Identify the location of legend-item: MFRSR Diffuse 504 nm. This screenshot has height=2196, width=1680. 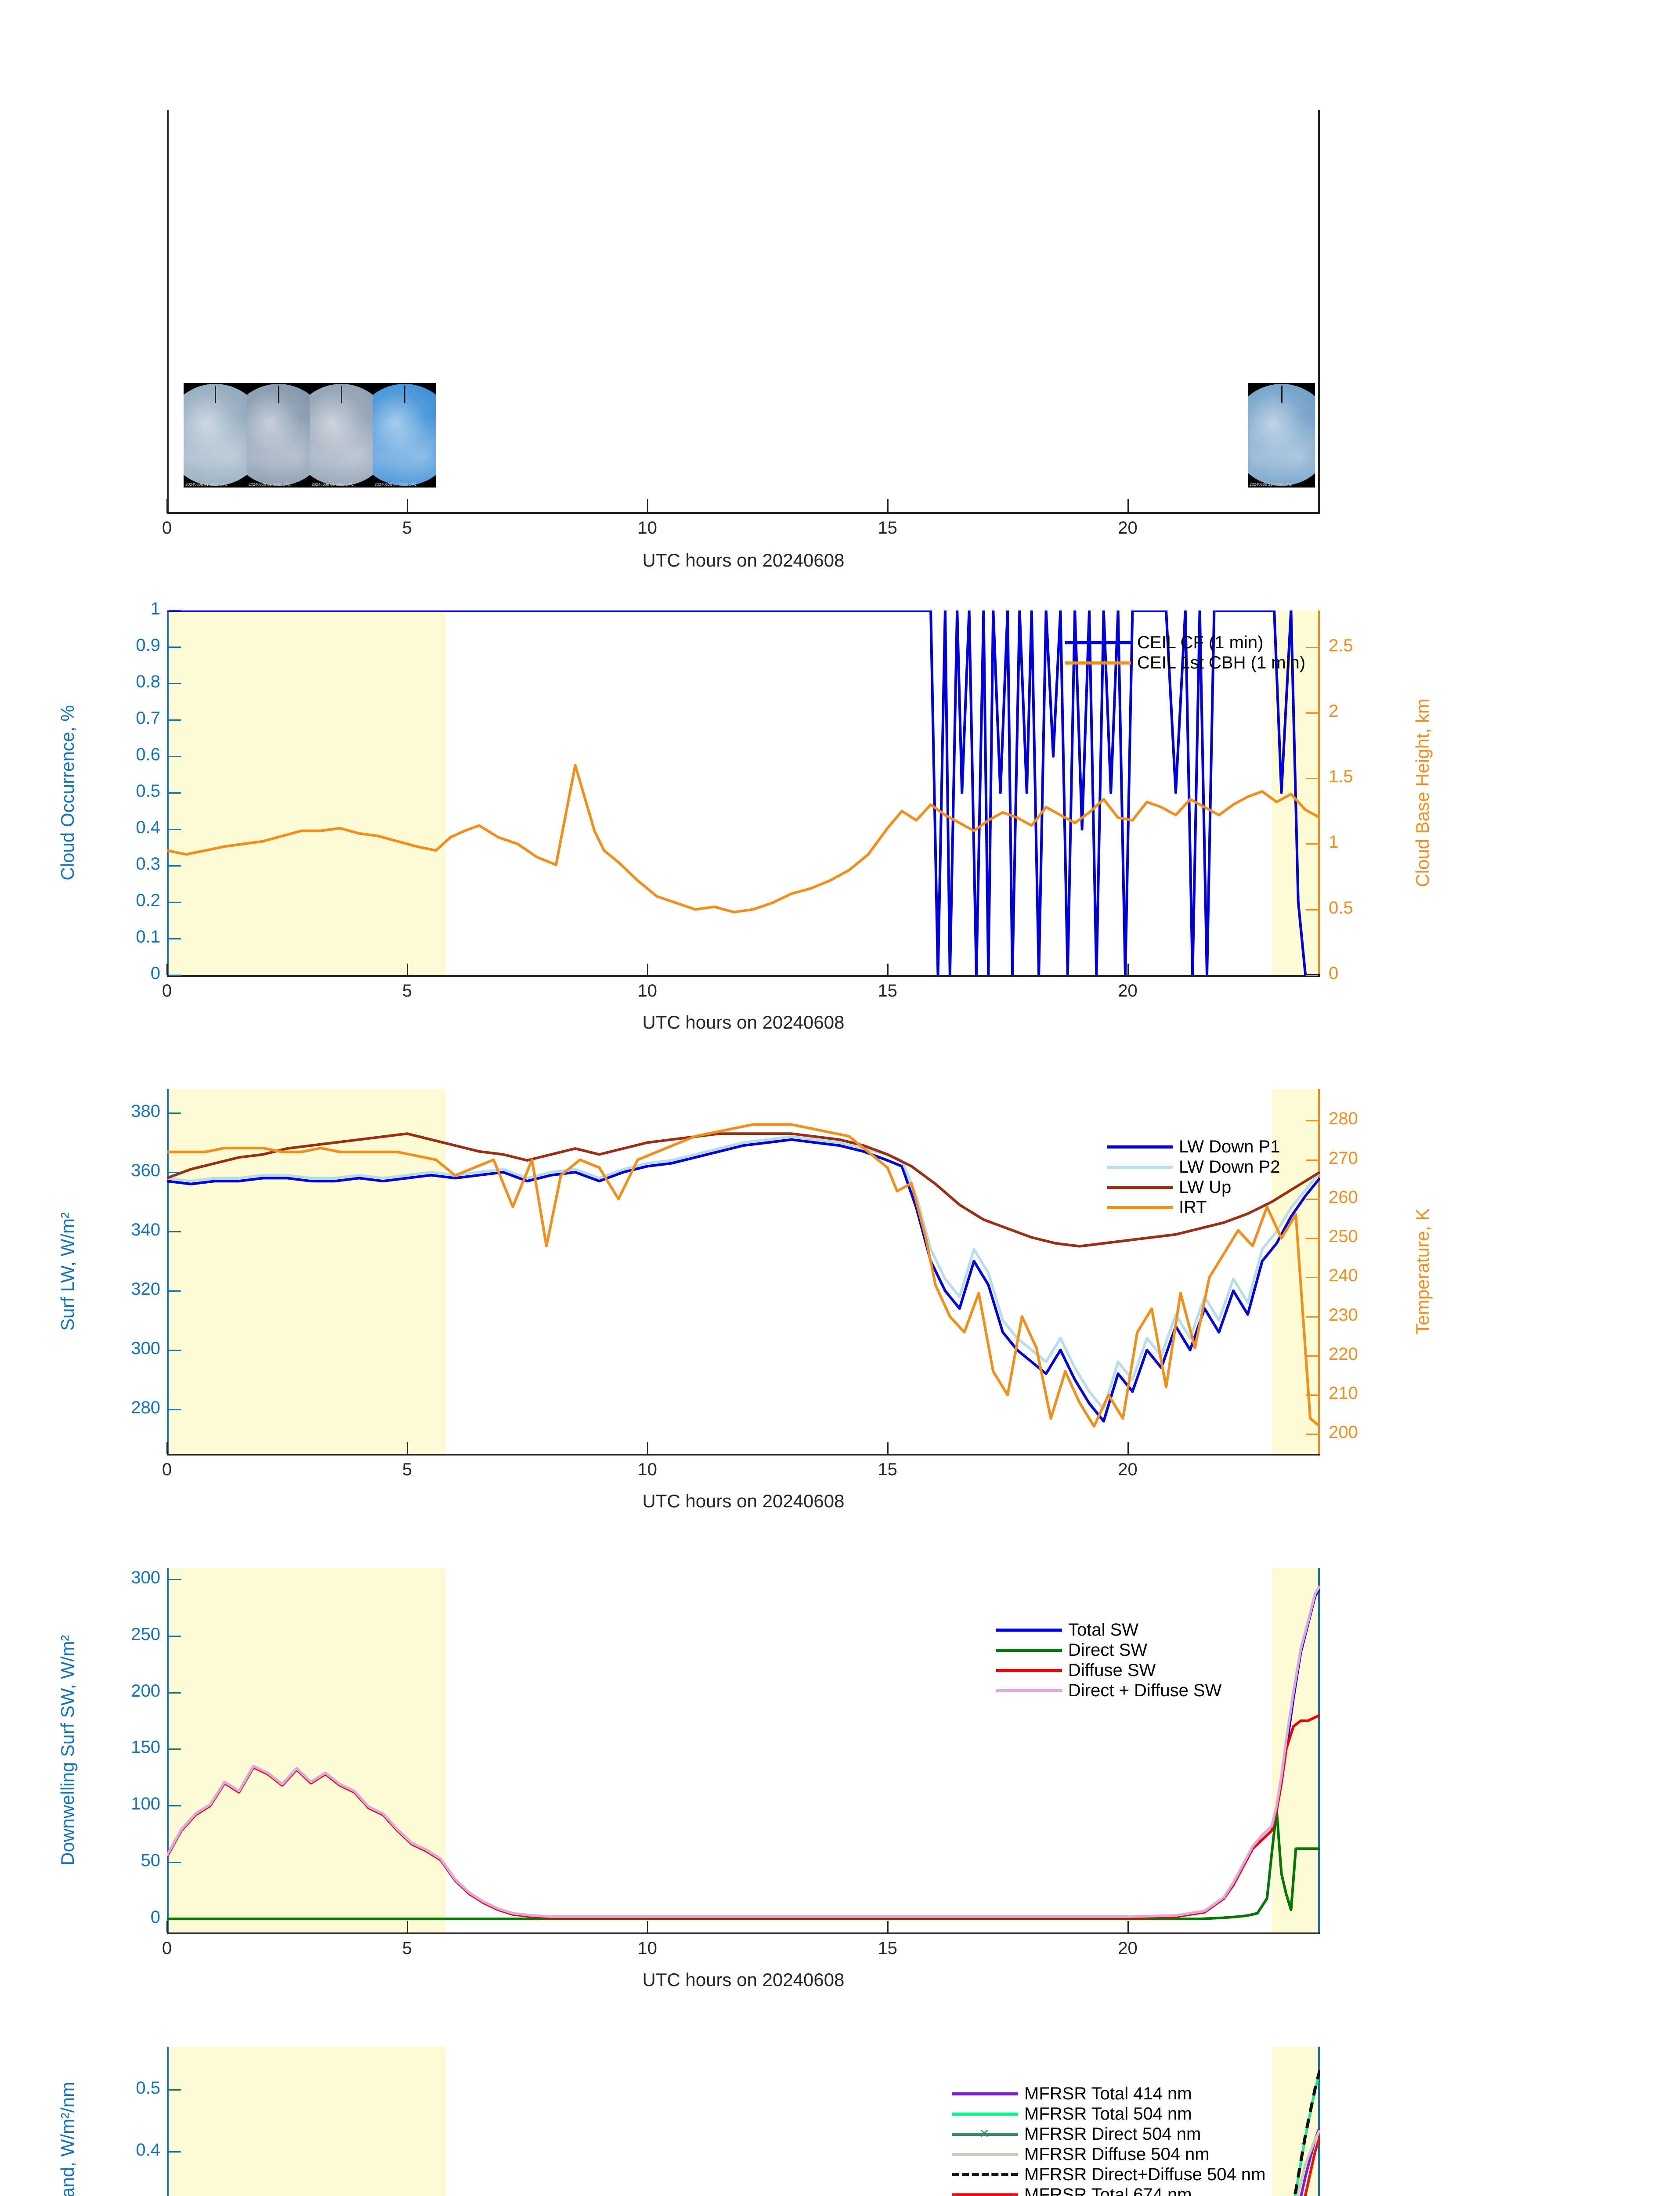
(1108, 2154).